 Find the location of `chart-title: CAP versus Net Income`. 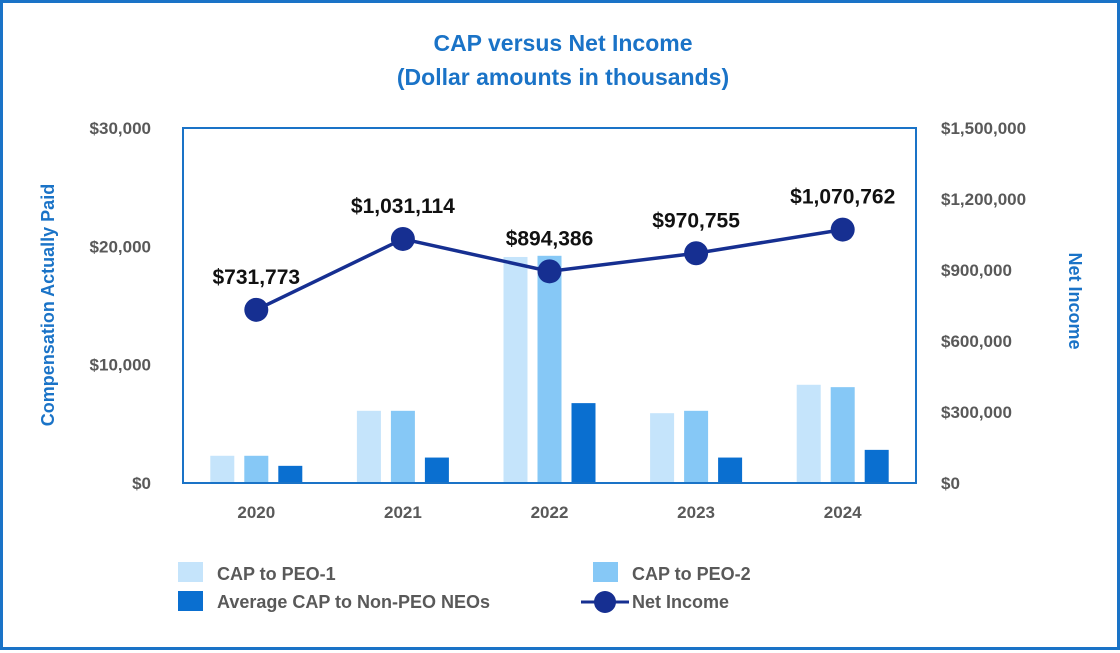

chart-title: CAP versus Net Income is located at coordinates (562, 43).